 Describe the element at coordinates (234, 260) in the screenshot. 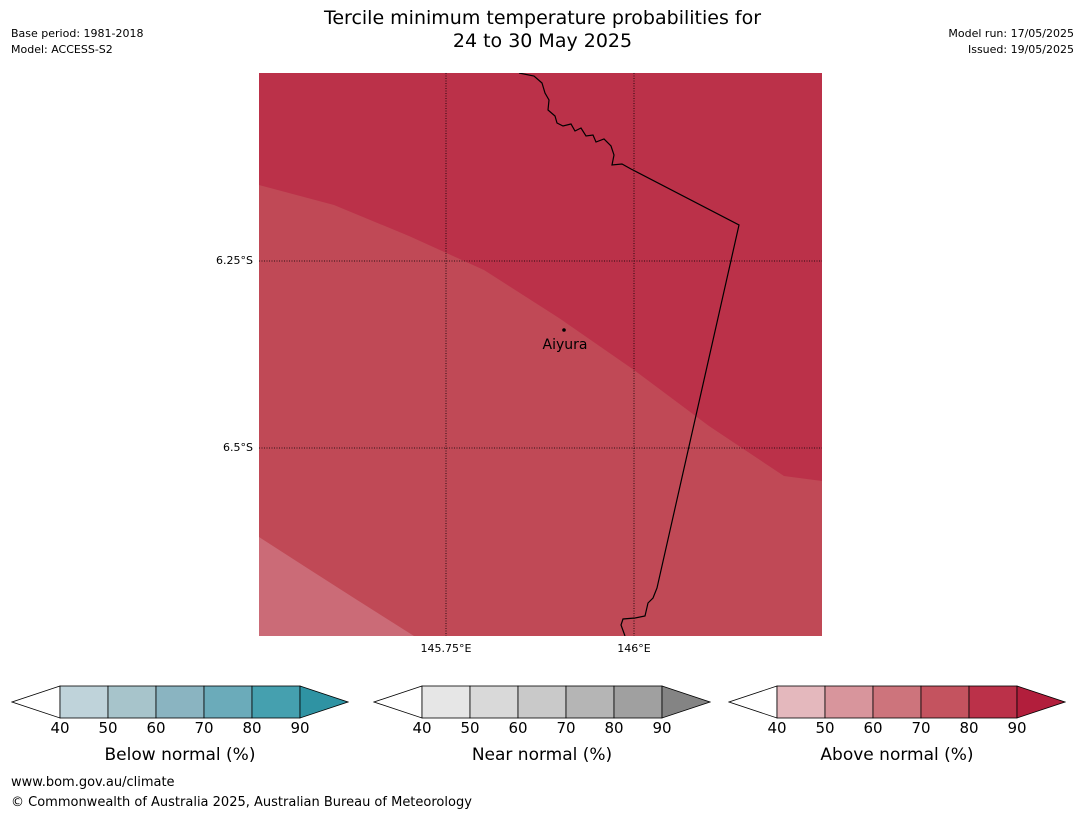

I see `lat-label-6-25: 6.25°S` at that location.